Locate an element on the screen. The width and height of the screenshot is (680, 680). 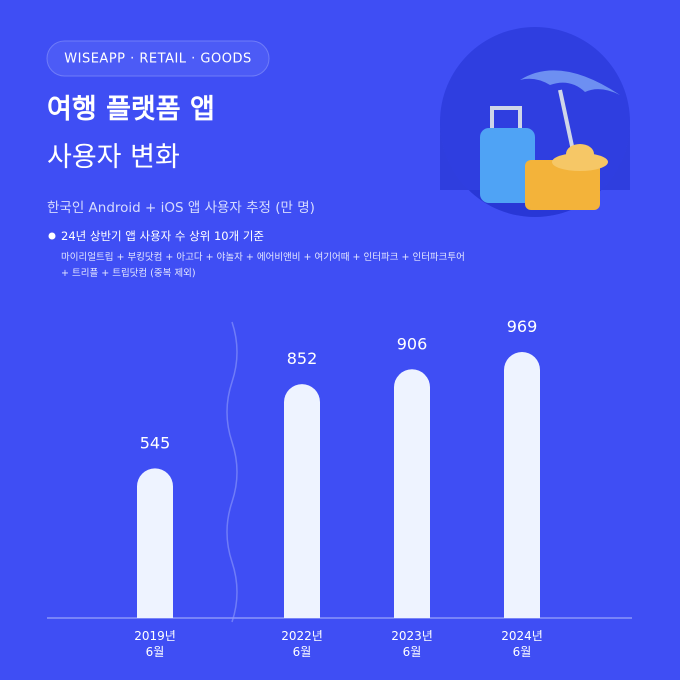
bullet is located at coordinates (52, 236).